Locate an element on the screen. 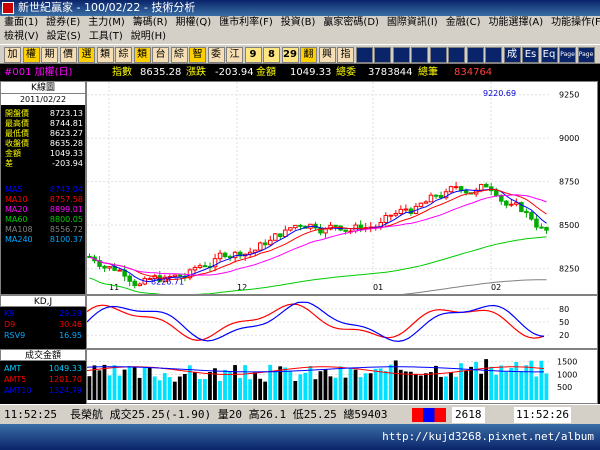  toolbar-button-29: Eq is located at coordinates (549, 55).